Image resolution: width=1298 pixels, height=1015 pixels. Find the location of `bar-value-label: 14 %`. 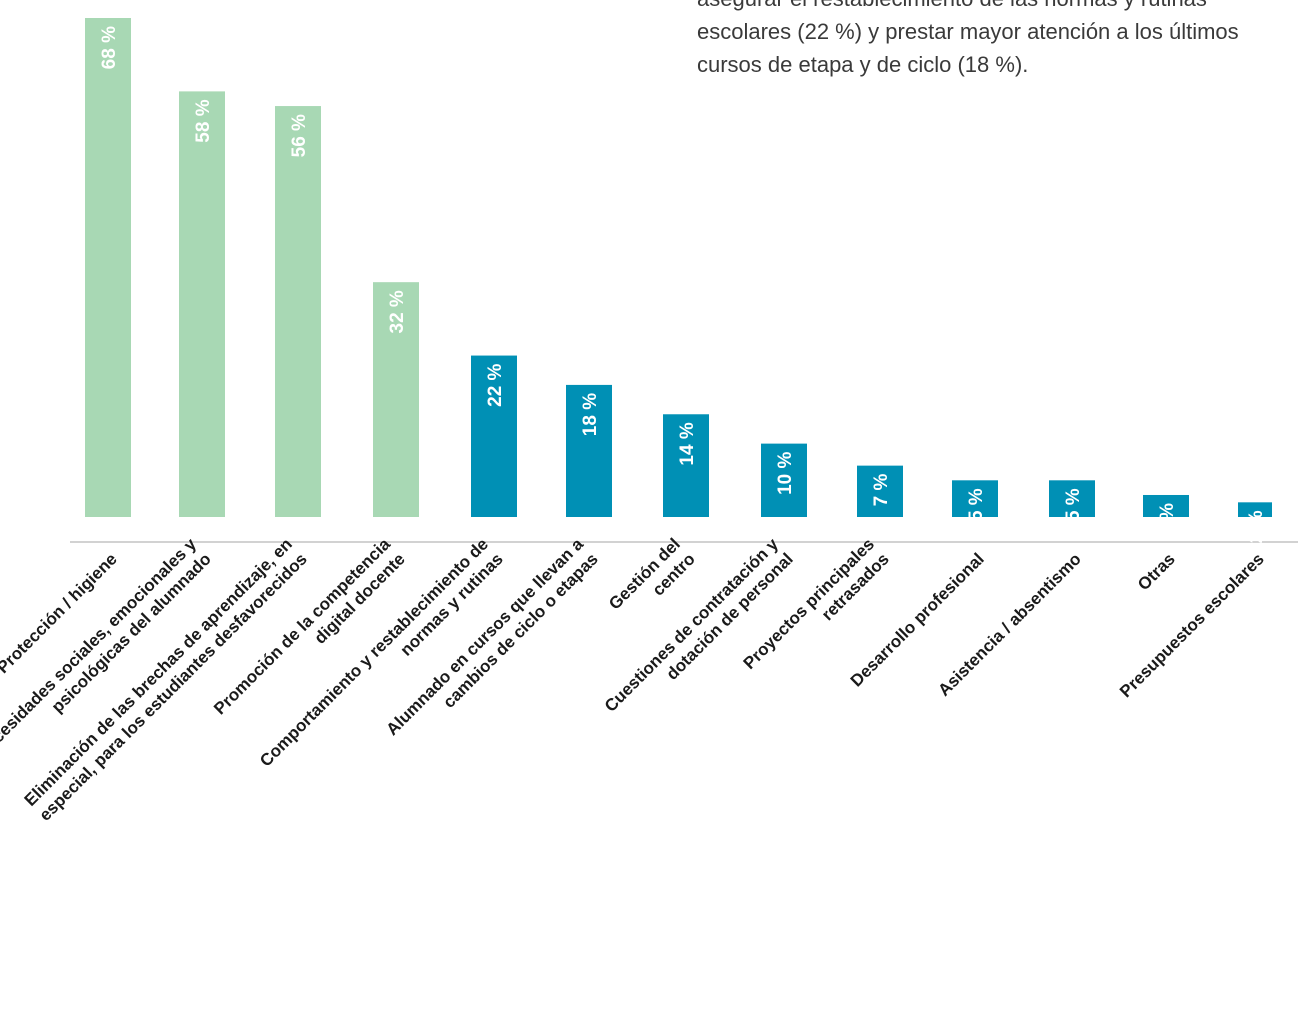

bar-value-label: 14 % is located at coordinates (687, 443).